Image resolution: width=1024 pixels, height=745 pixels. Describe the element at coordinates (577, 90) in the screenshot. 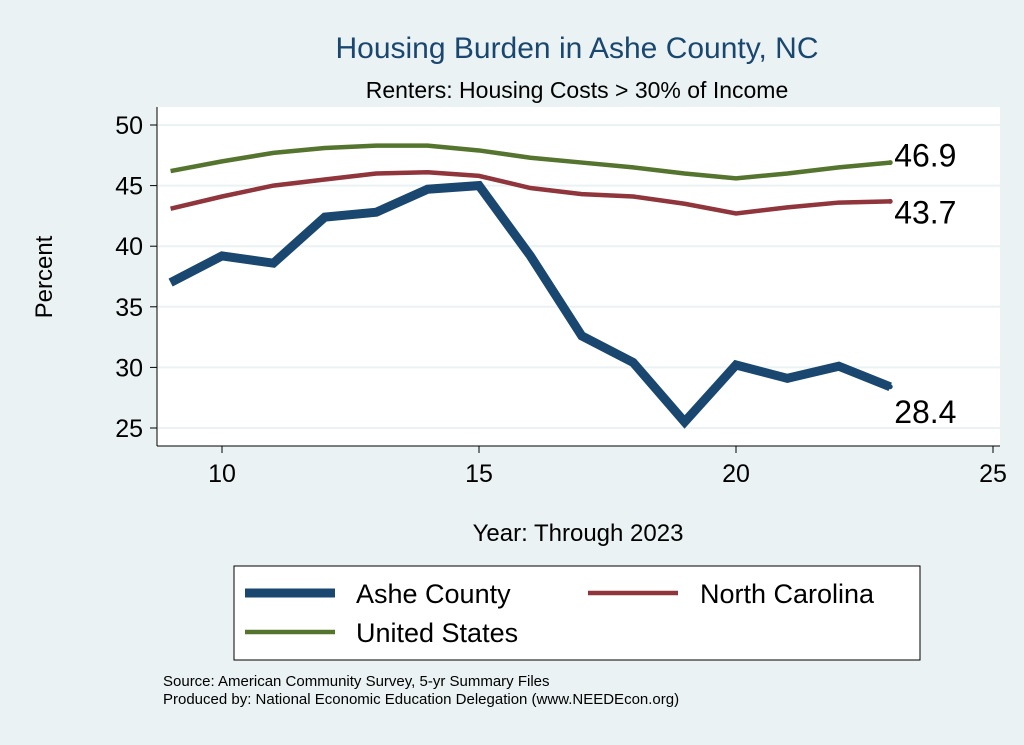

I see `chart-subtitle: Renters: Housing Costs > 30% of Income` at that location.